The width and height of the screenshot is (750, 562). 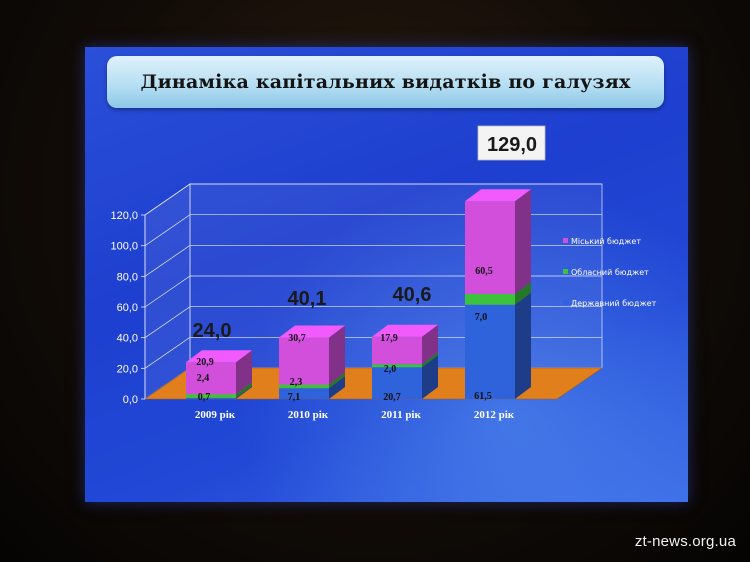 What do you see at coordinates (124, 247) in the screenshot?
I see `y-tick-label: 100,0` at bounding box center [124, 247].